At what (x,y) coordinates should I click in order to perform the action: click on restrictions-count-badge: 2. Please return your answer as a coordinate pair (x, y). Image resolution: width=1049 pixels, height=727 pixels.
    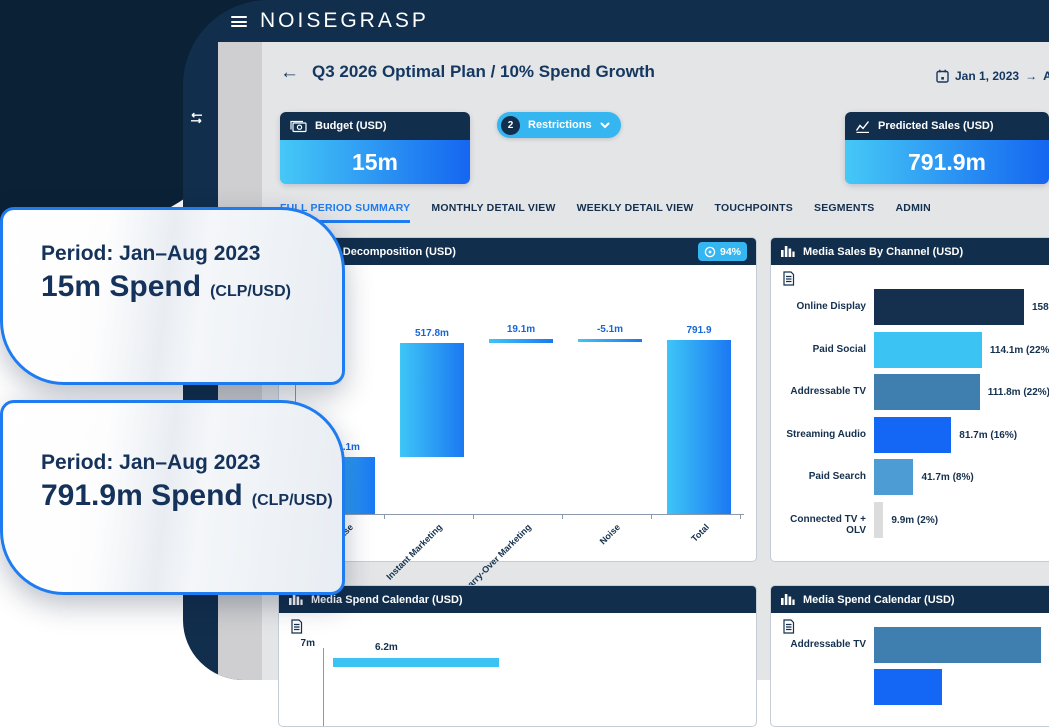
    Looking at the image, I should click on (510, 125).